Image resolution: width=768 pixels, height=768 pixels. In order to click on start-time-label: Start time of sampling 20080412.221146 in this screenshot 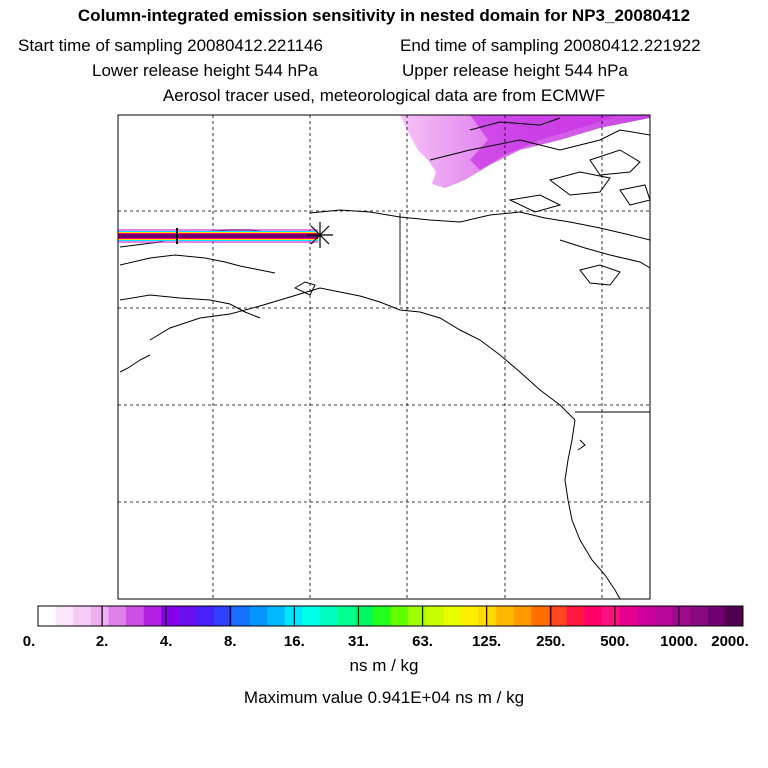, I will do `click(170, 45)`.